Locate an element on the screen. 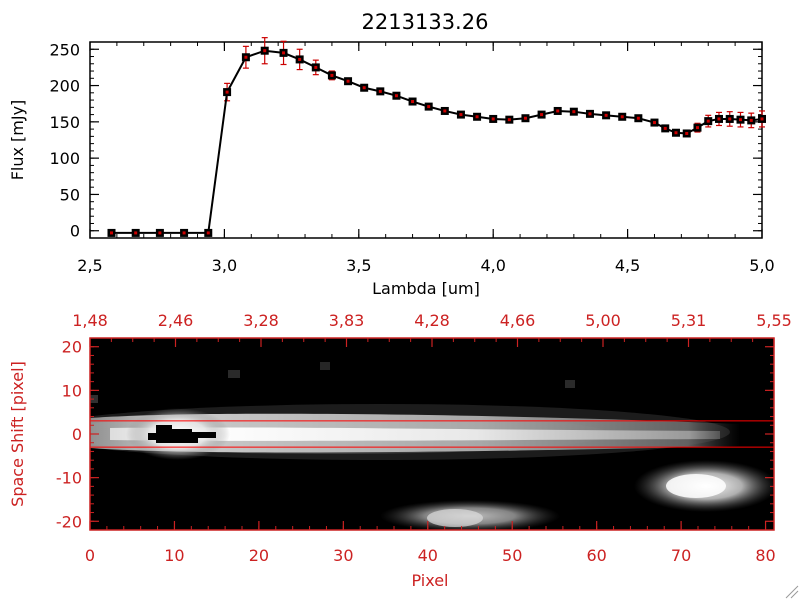 The height and width of the screenshot is (600, 800). top-y-tick-label: 200 is located at coordinates (64, 86).